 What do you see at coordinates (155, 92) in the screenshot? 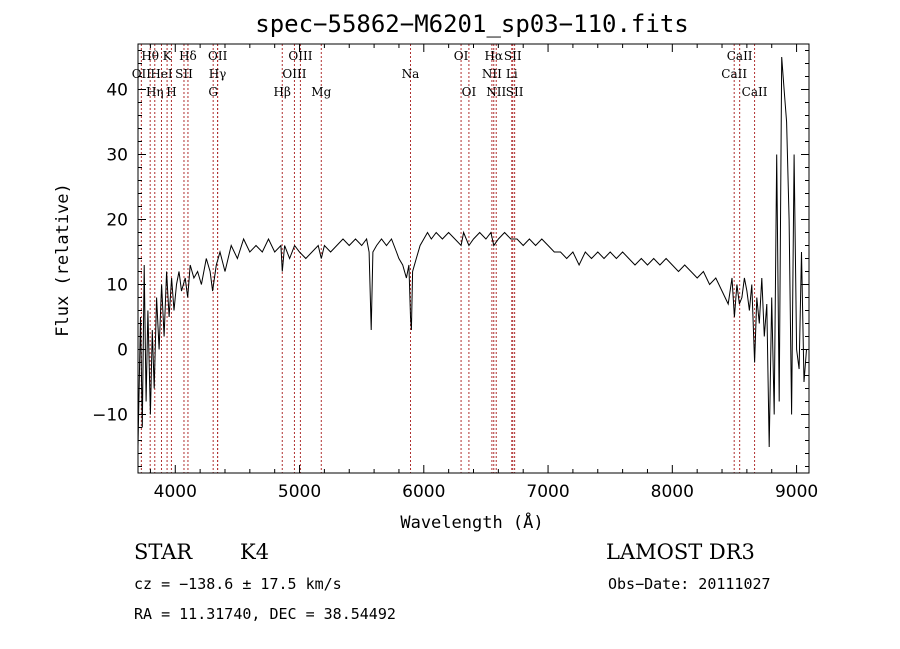
I see `spectral-line-label: Hη` at bounding box center [155, 92].